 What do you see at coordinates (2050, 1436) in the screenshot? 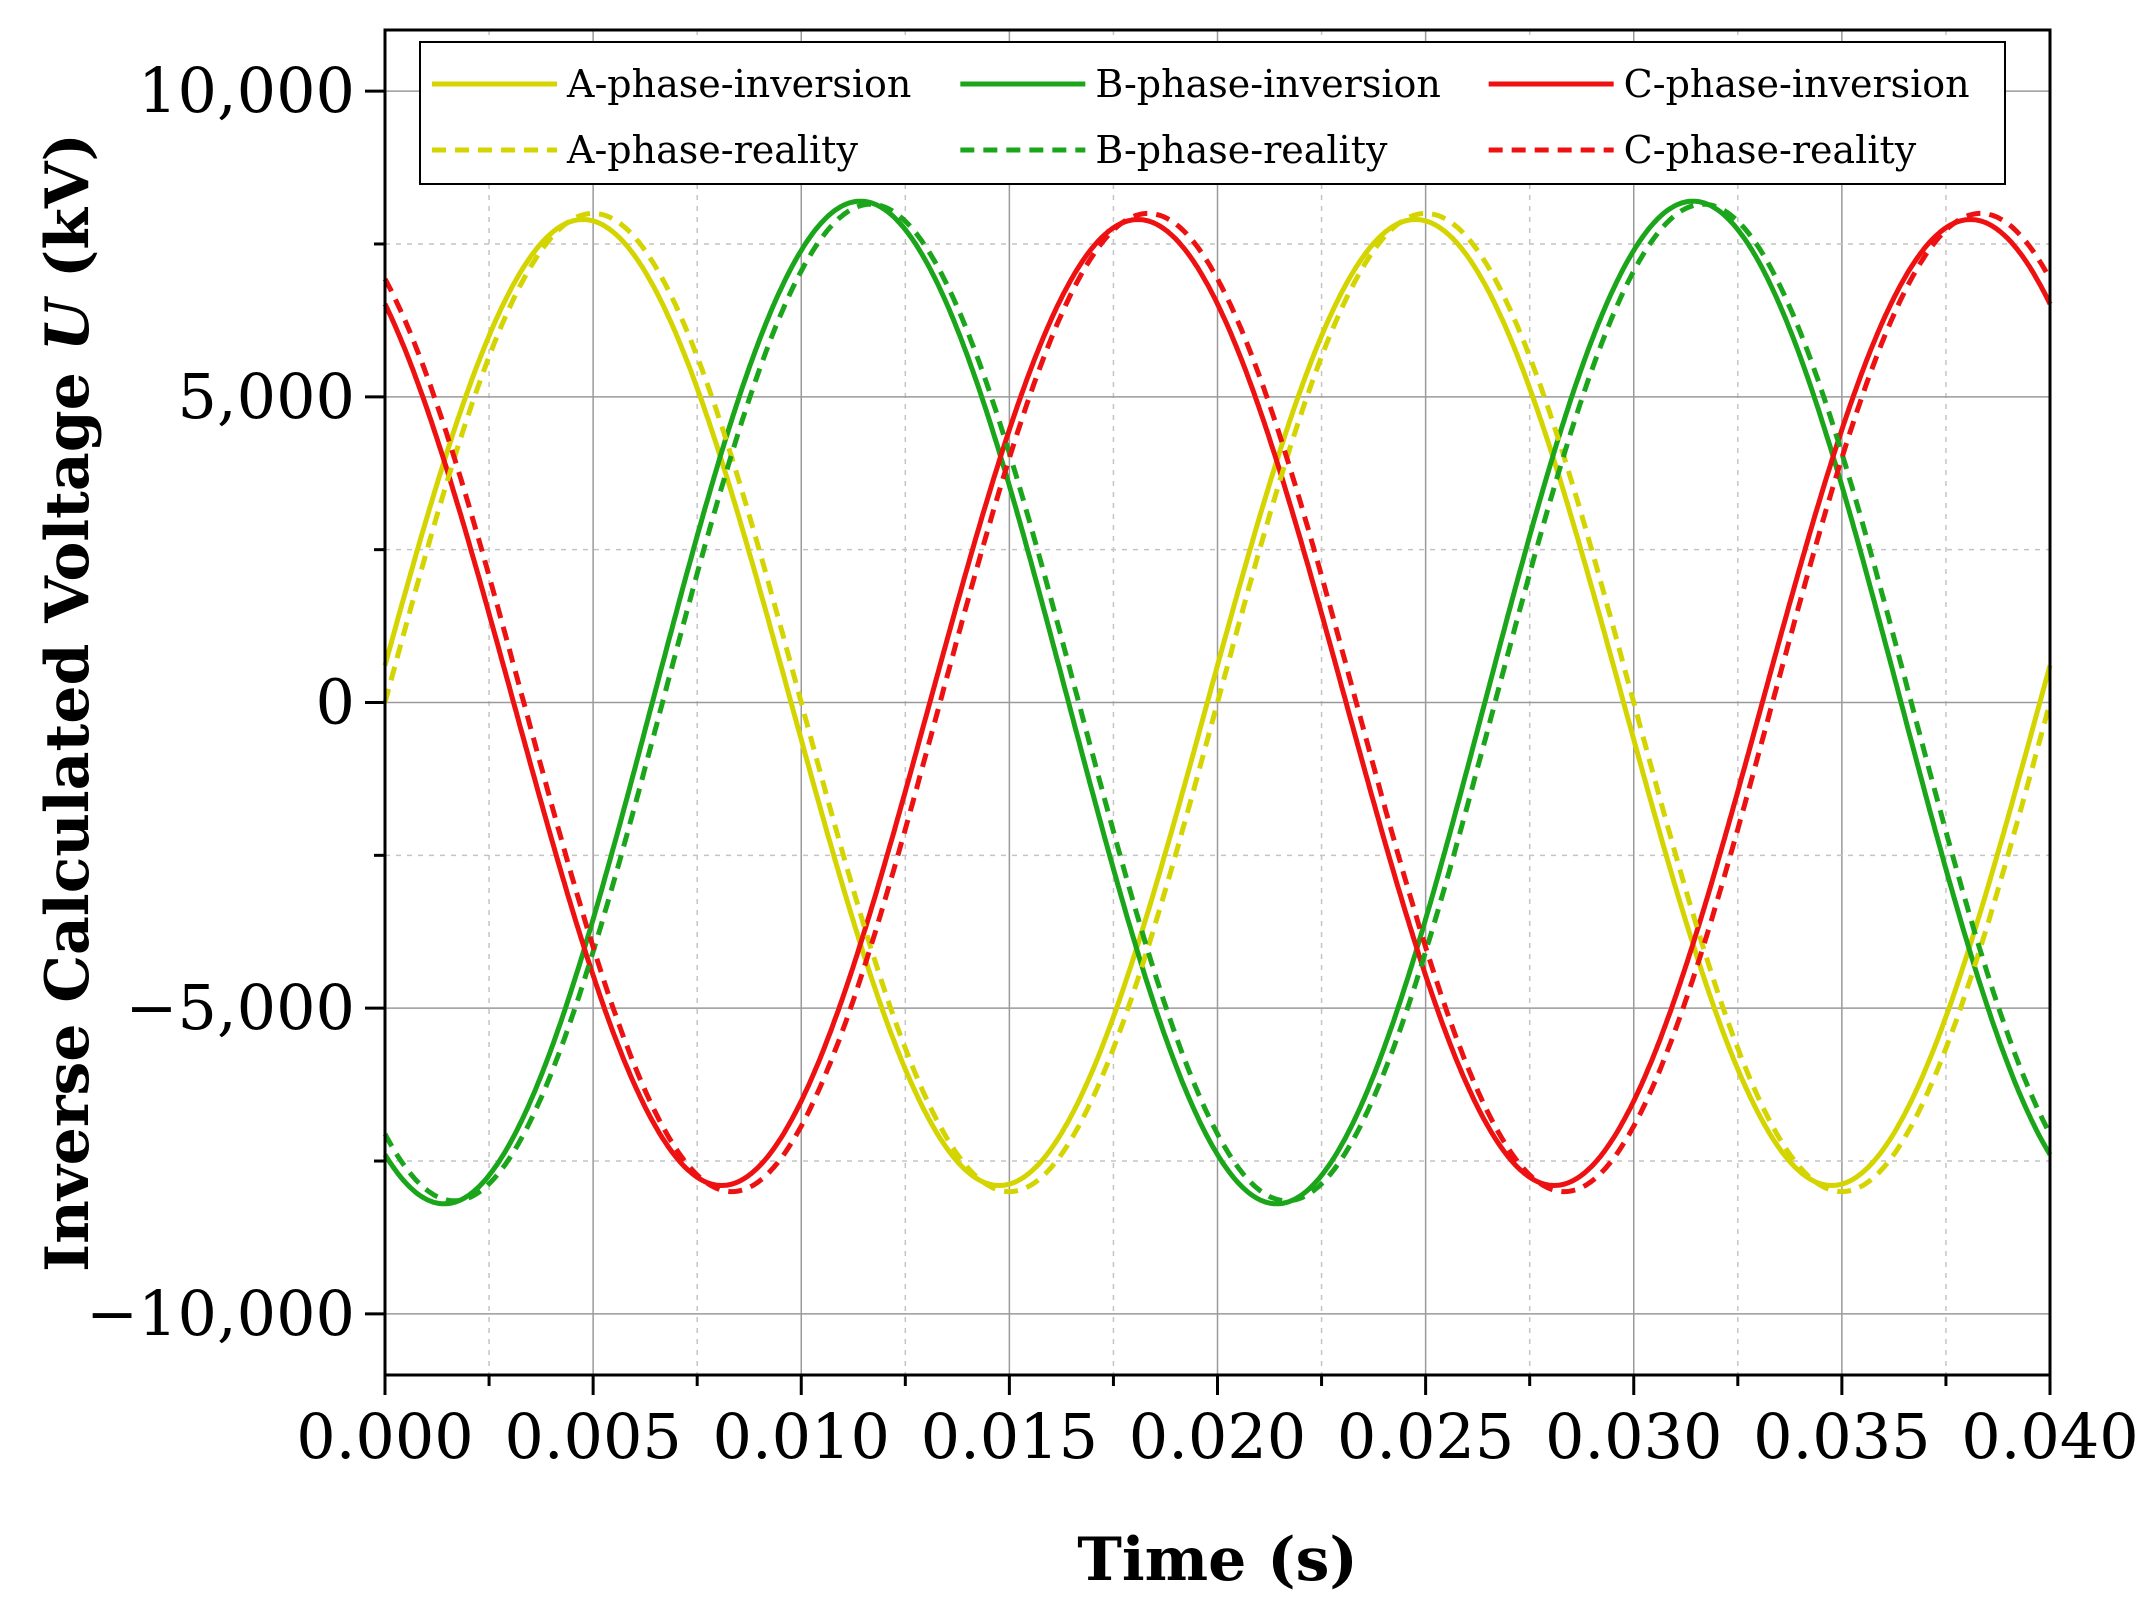
I see `x-tick-label: 0.040` at bounding box center [2050, 1436].